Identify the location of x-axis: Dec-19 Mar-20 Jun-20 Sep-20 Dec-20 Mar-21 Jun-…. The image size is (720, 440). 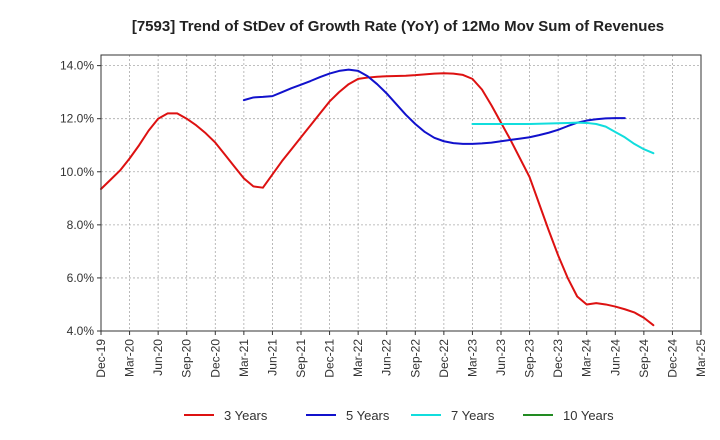
(401, 354).